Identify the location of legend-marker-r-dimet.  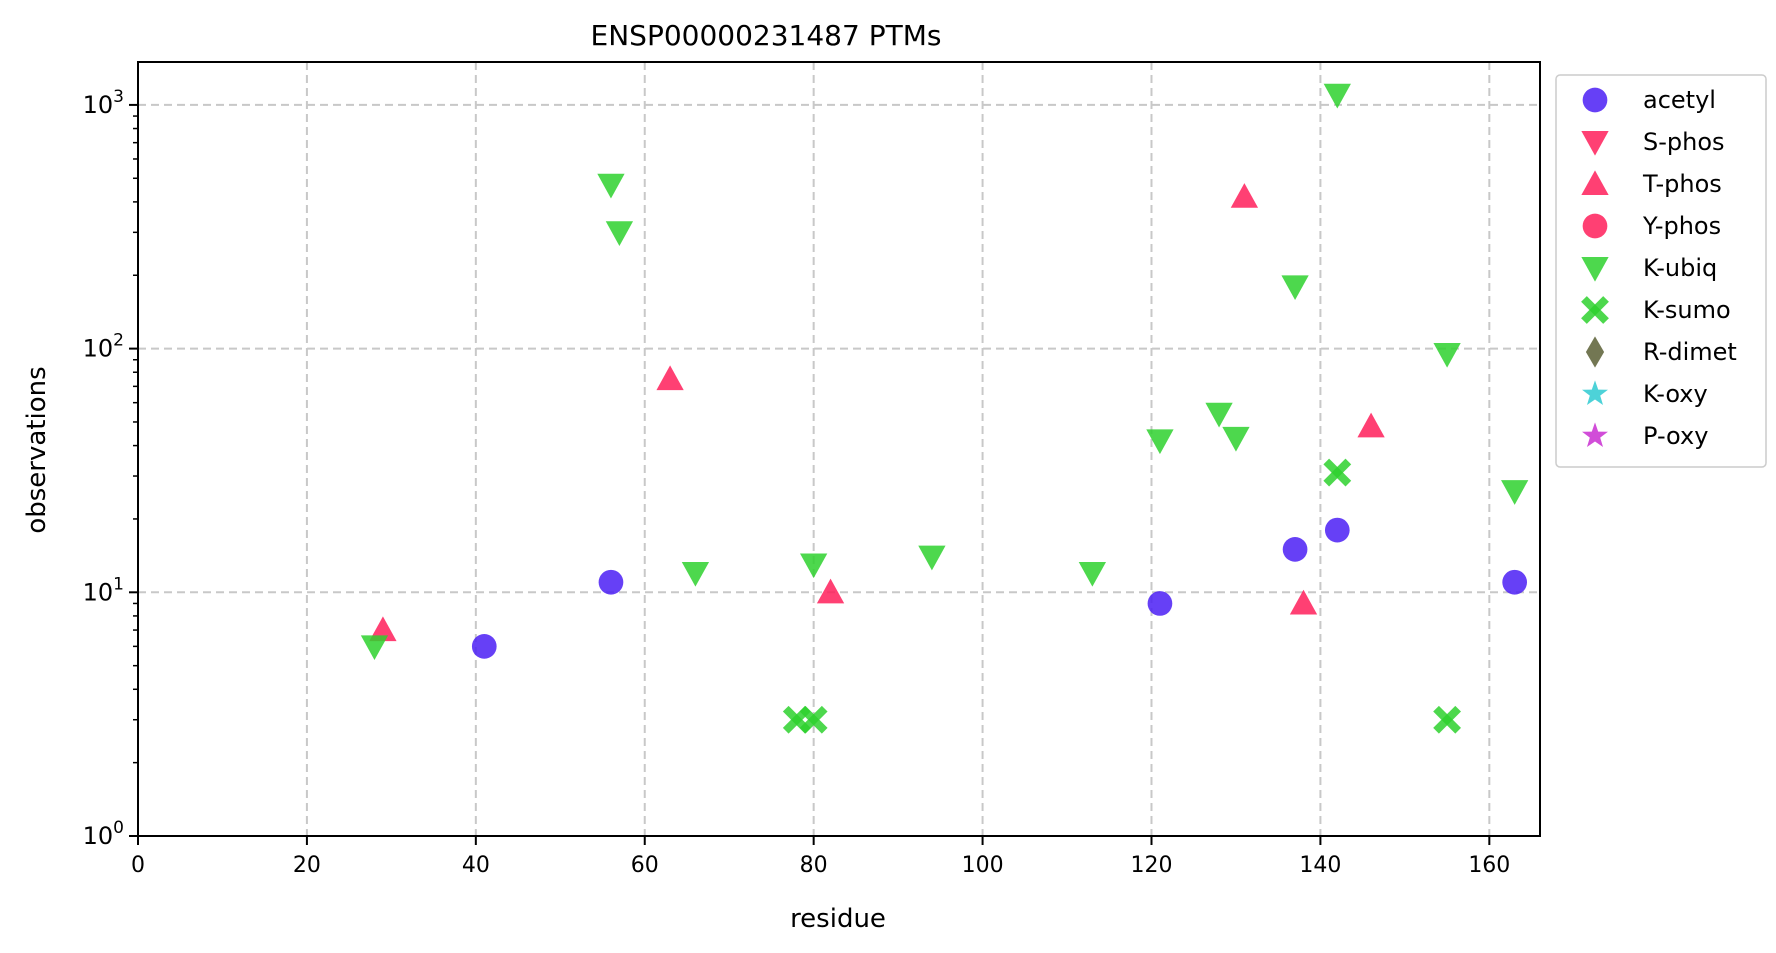
(1595, 352).